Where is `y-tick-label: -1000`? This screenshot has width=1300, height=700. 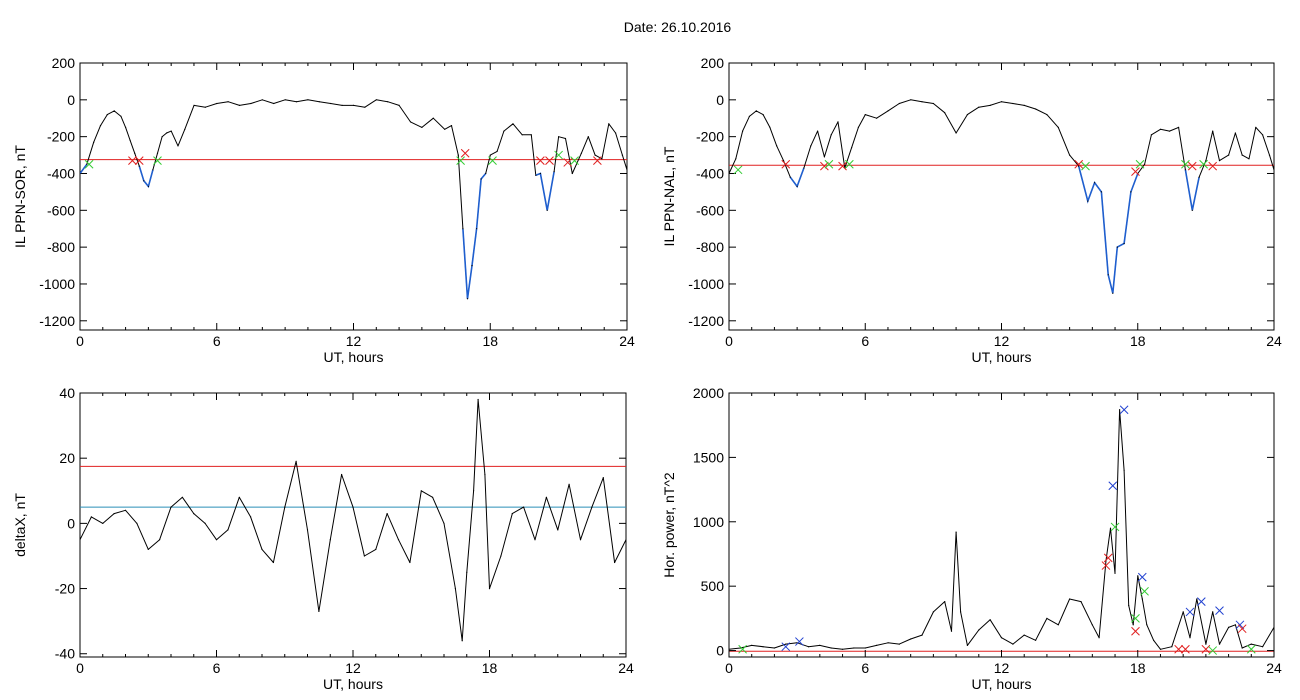 y-tick-label: -1000 is located at coordinates (57, 284).